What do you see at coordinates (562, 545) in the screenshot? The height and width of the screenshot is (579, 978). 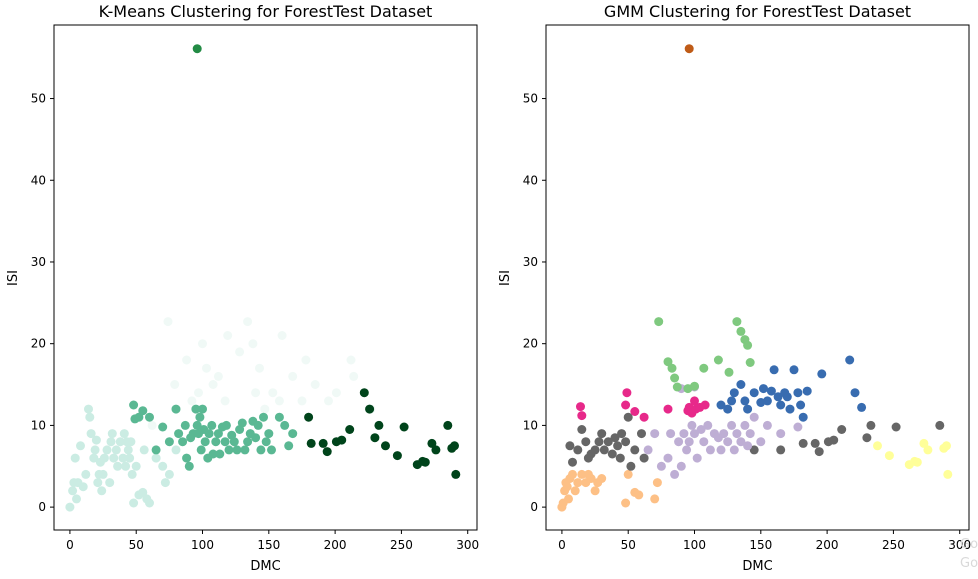 I see `gmm-x-tick-label: 0` at bounding box center [562, 545].